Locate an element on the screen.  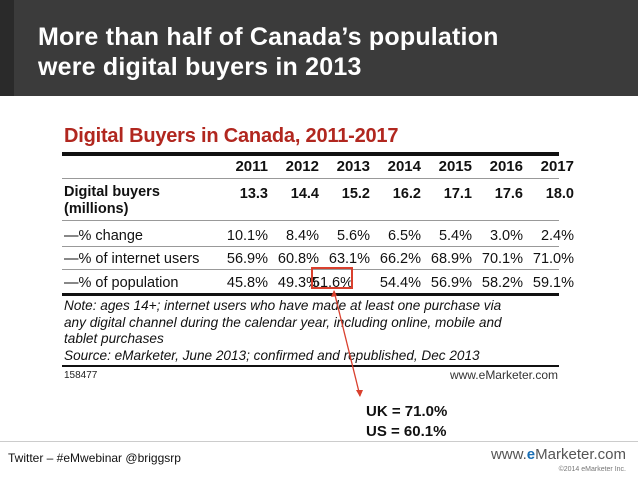
cell-population-2015: 56.9% is located at coordinates (451, 283).